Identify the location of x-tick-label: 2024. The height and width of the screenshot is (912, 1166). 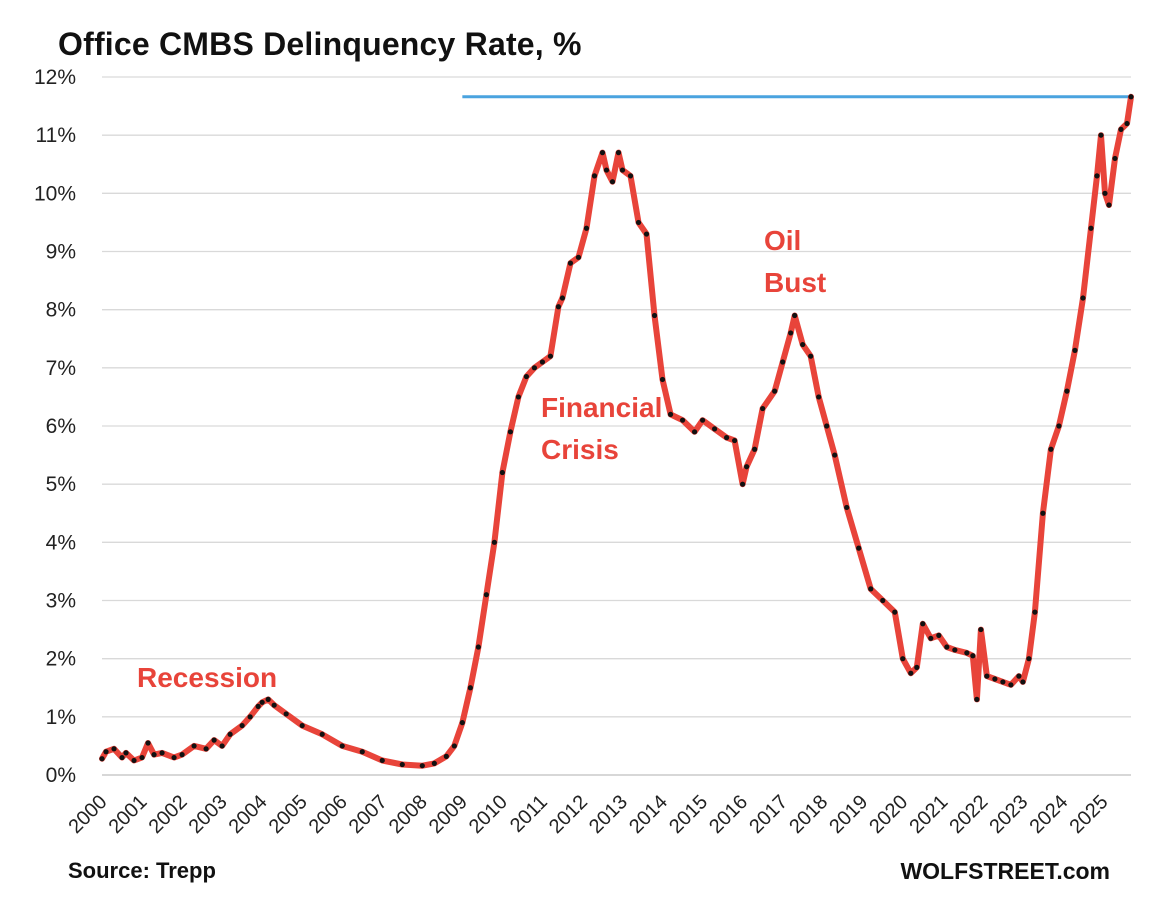
(1048, 814).